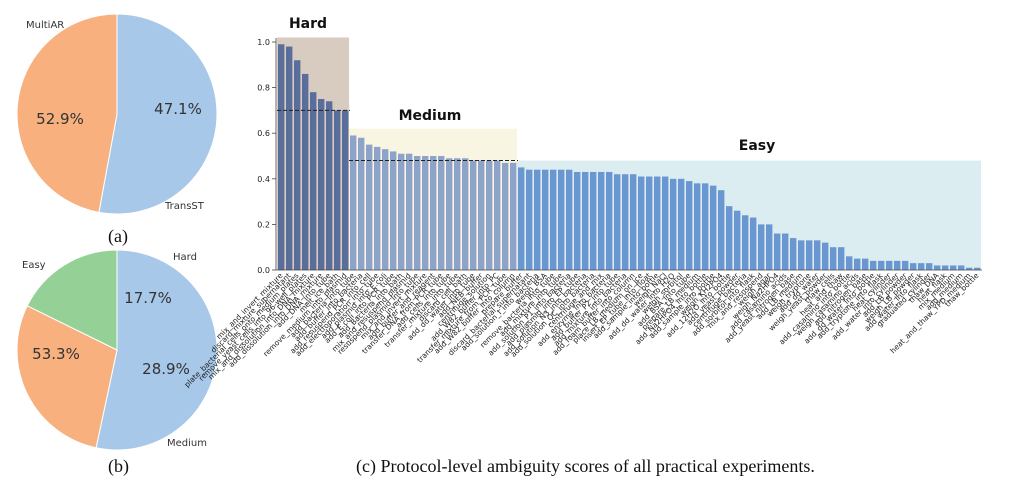 Image resolution: width=1015 pixels, height=487 pixels. What do you see at coordinates (263, 179) in the screenshot?
I see `y-tick-label: 0.4` at bounding box center [263, 179].